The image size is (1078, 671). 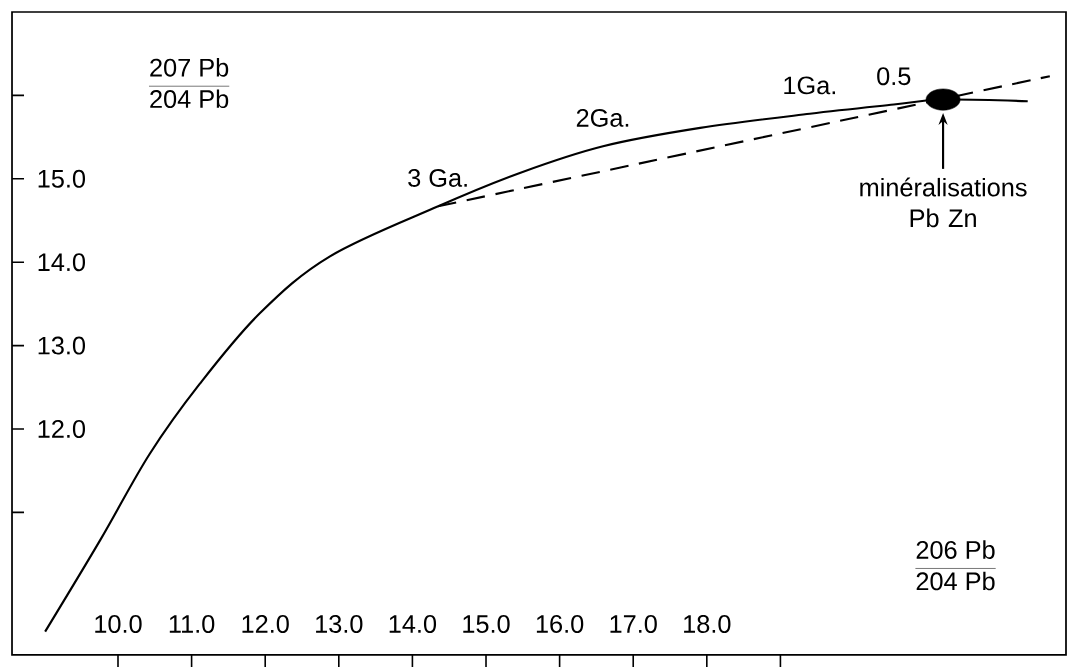 What do you see at coordinates (809, 85) in the screenshot?
I see `annotation: 1Ga.` at bounding box center [809, 85].